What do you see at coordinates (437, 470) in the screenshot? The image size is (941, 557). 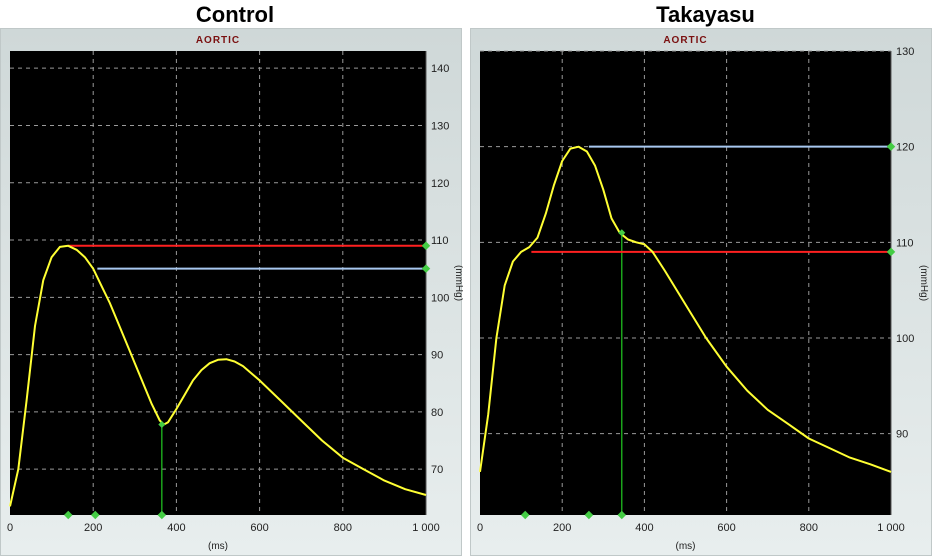 I see `y-tick-label: 70` at bounding box center [437, 470].